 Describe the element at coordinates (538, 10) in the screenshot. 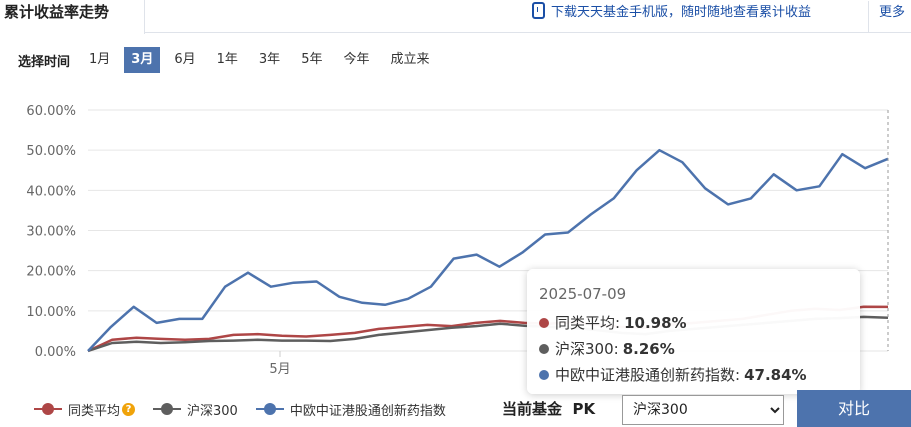

I see `phone-icon` at that location.